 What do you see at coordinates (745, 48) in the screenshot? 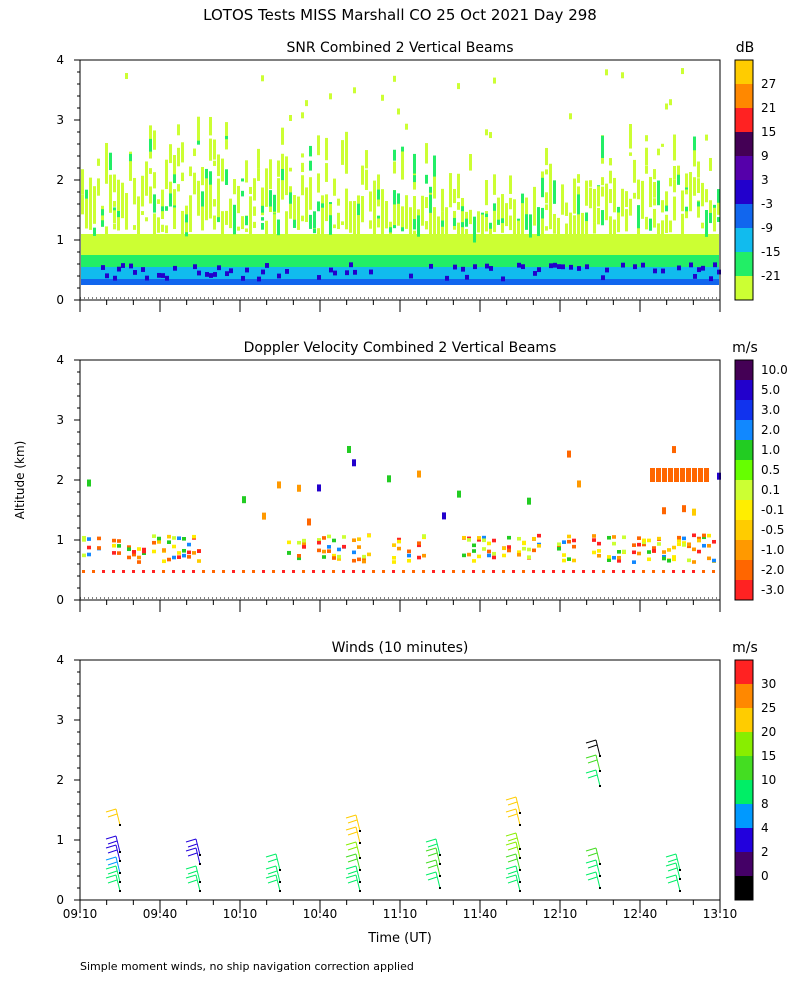
I see `snr-units: dB` at bounding box center [745, 48].